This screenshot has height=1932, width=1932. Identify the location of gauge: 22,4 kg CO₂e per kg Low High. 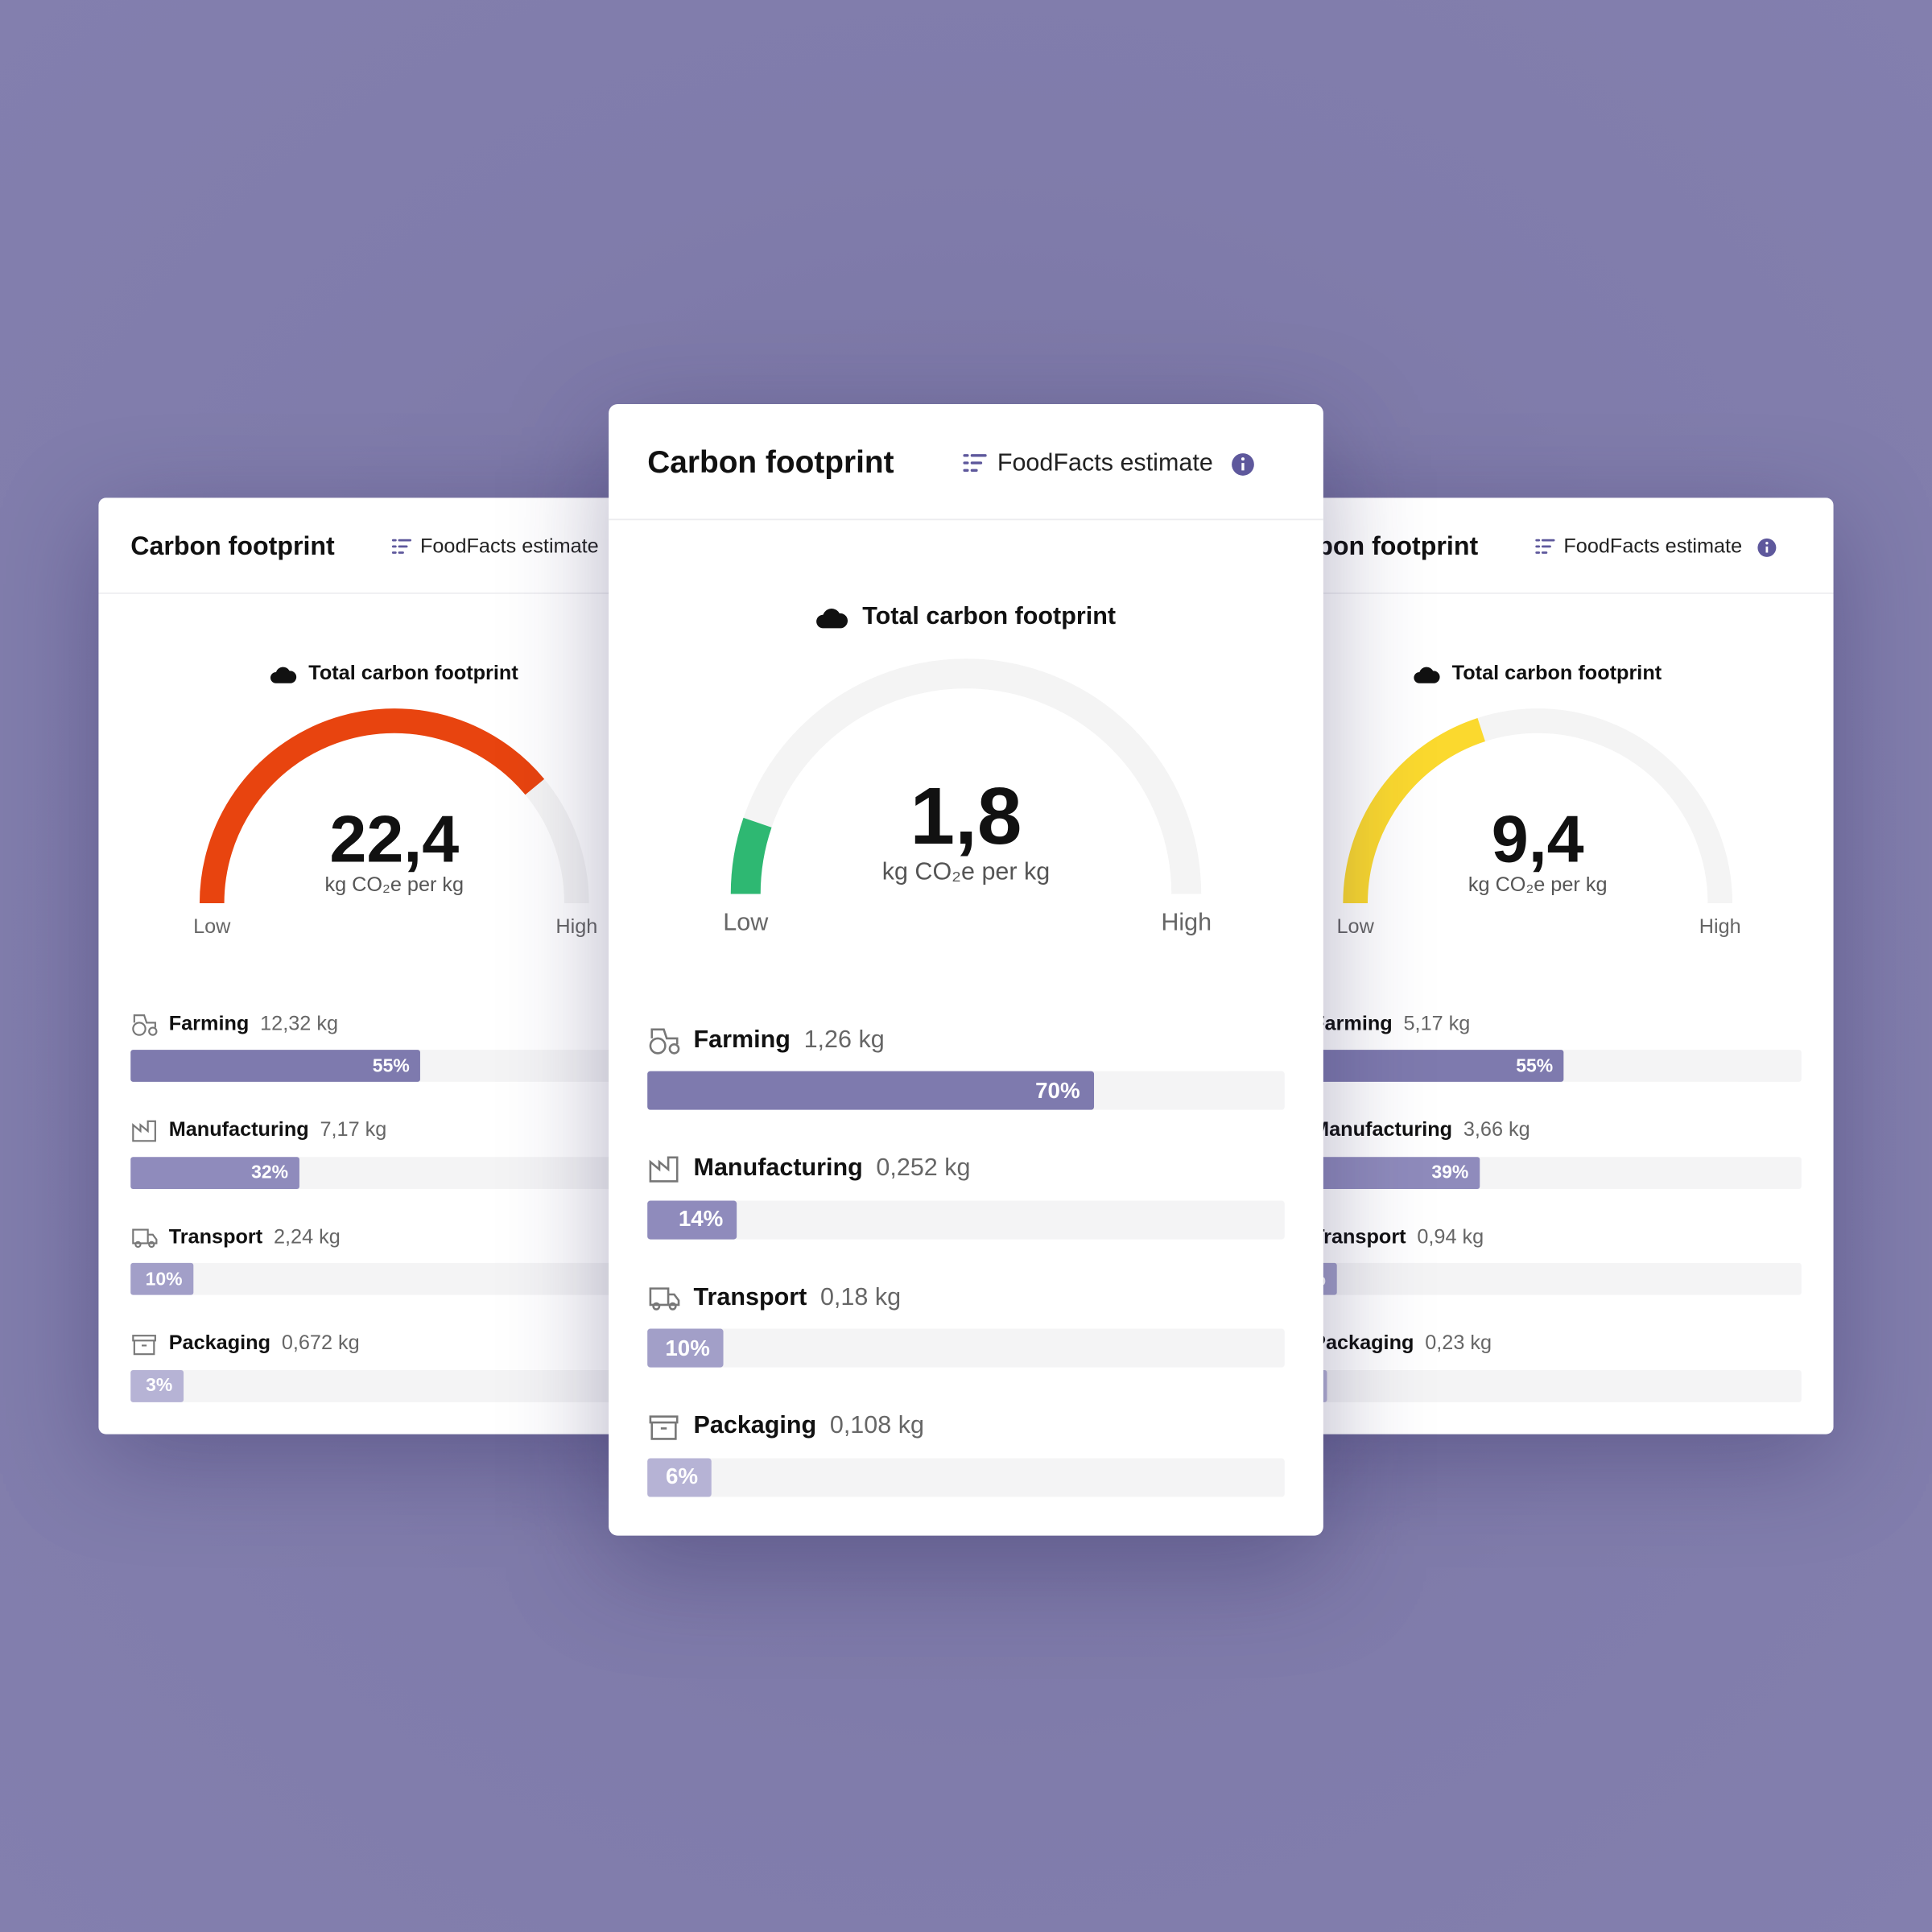
(395, 823).